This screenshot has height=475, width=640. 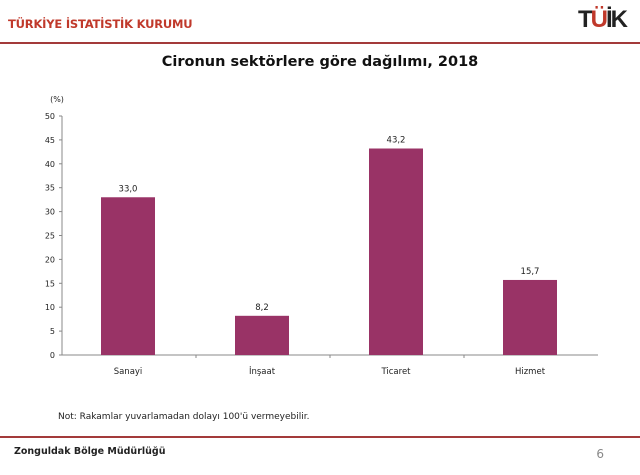 What do you see at coordinates (57, 99) in the screenshot?
I see `y-axis-label: (%)` at bounding box center [57, 99].